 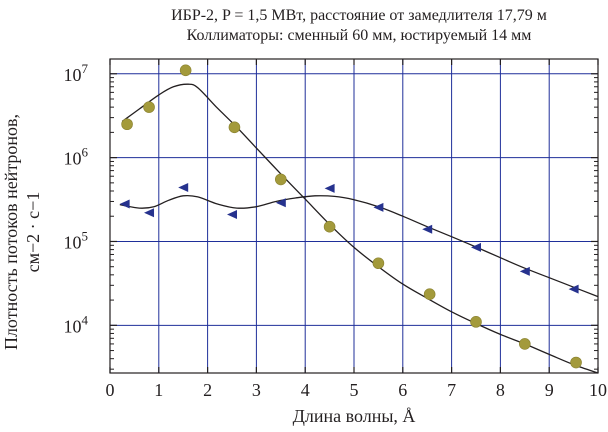 What do you see at coordinates (158, 390) in the screenshot?
I see `x-tick-label: 1` at bounding box center [158, 390].